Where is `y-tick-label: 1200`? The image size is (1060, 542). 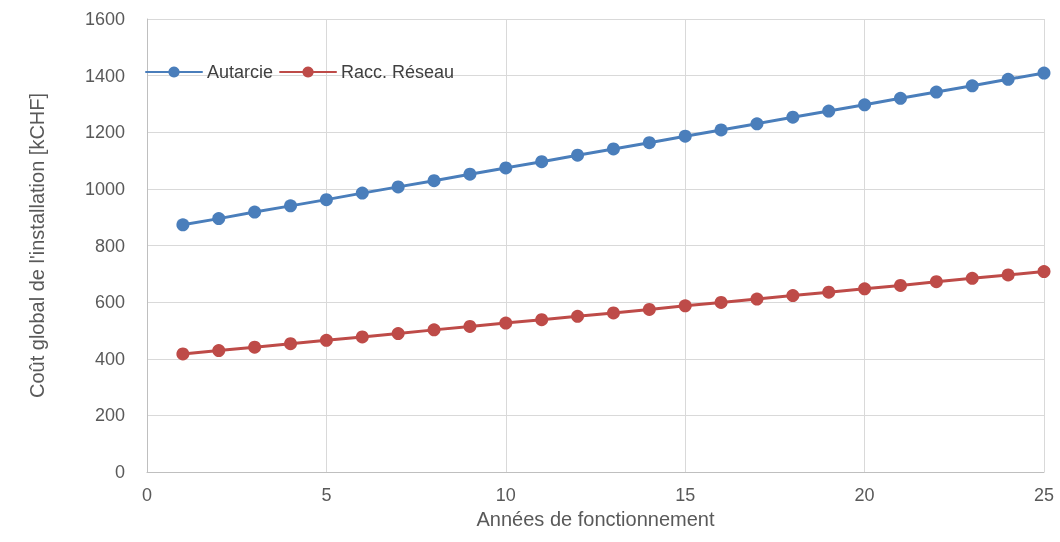 y-tick-label: 1200 is located at coordinates (104, 132).